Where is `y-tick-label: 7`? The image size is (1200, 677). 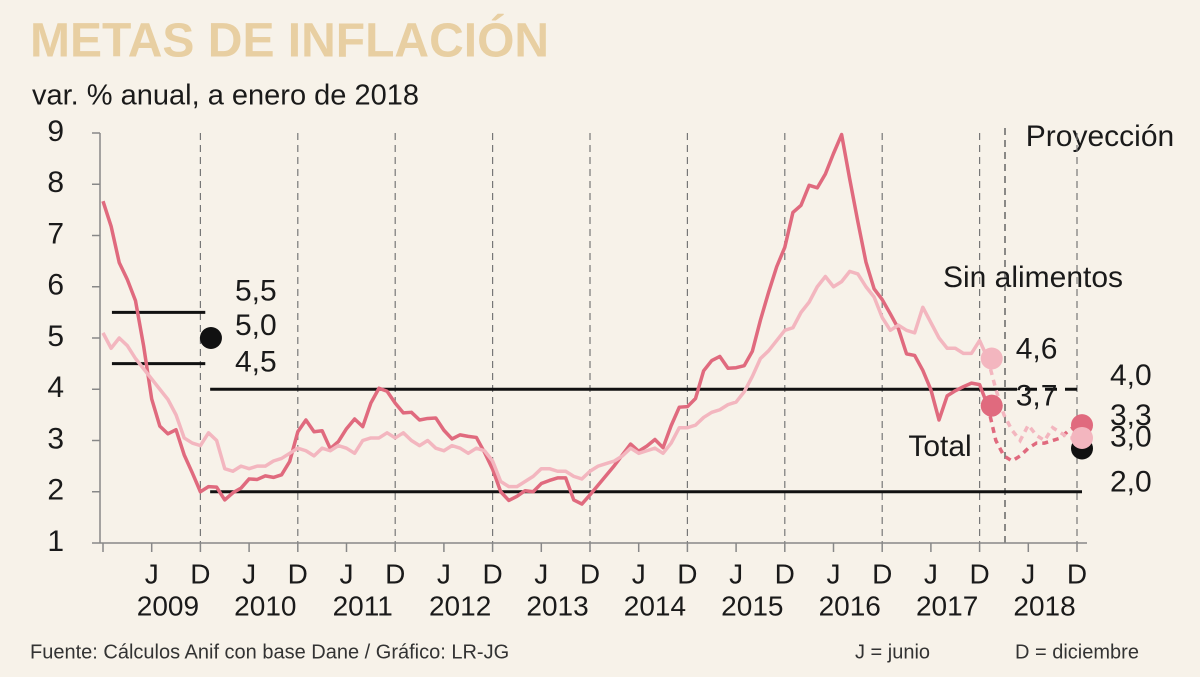
y-tick-label: 7 is located at coordinates (55, 233).